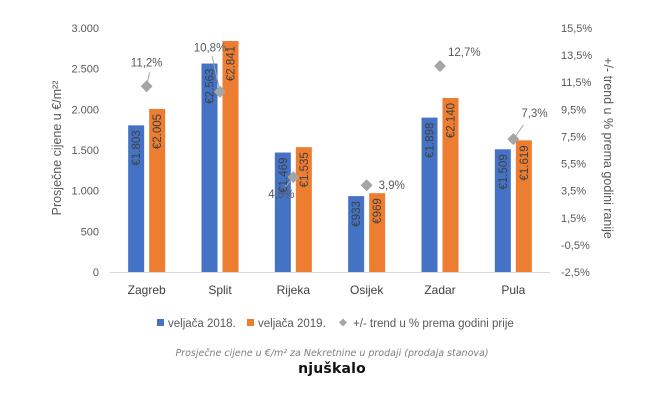  I want to click on bar-value-label: €1.619, so click(525, 162).